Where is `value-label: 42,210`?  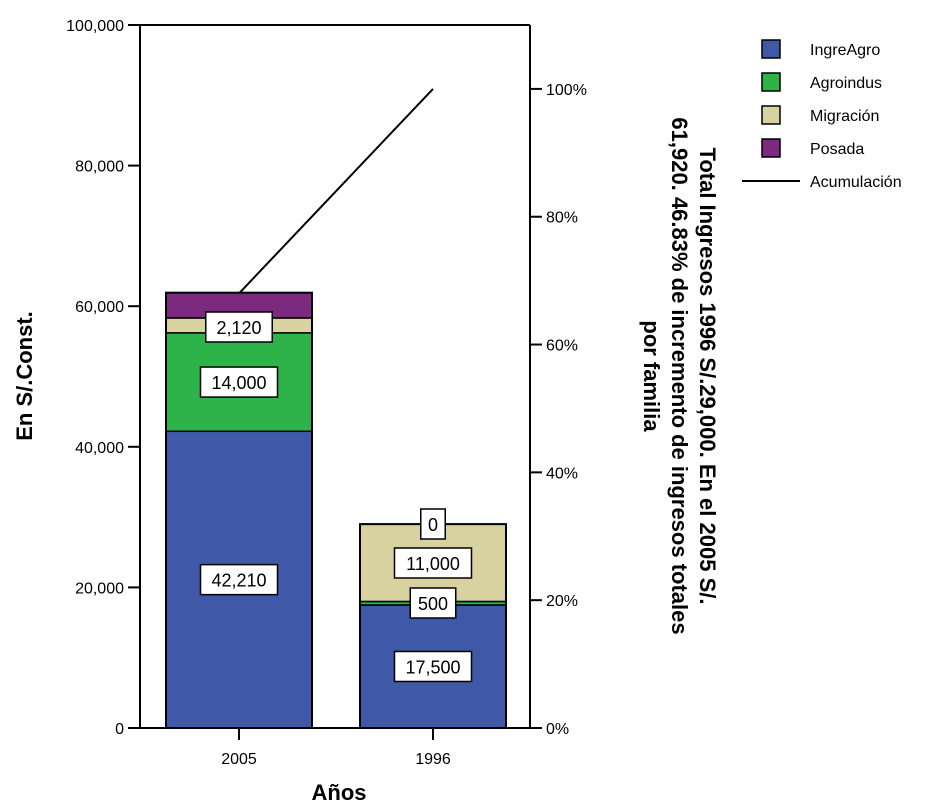 value-label: 42,210 is located at coordinates (238, 581).